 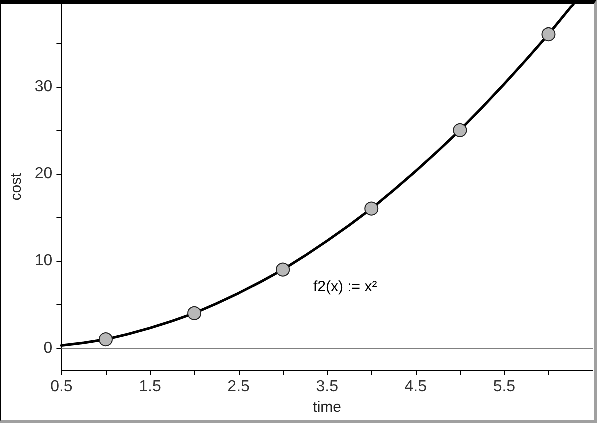 I want to click on y-tick-label: 0, so click(x=48, y=348).